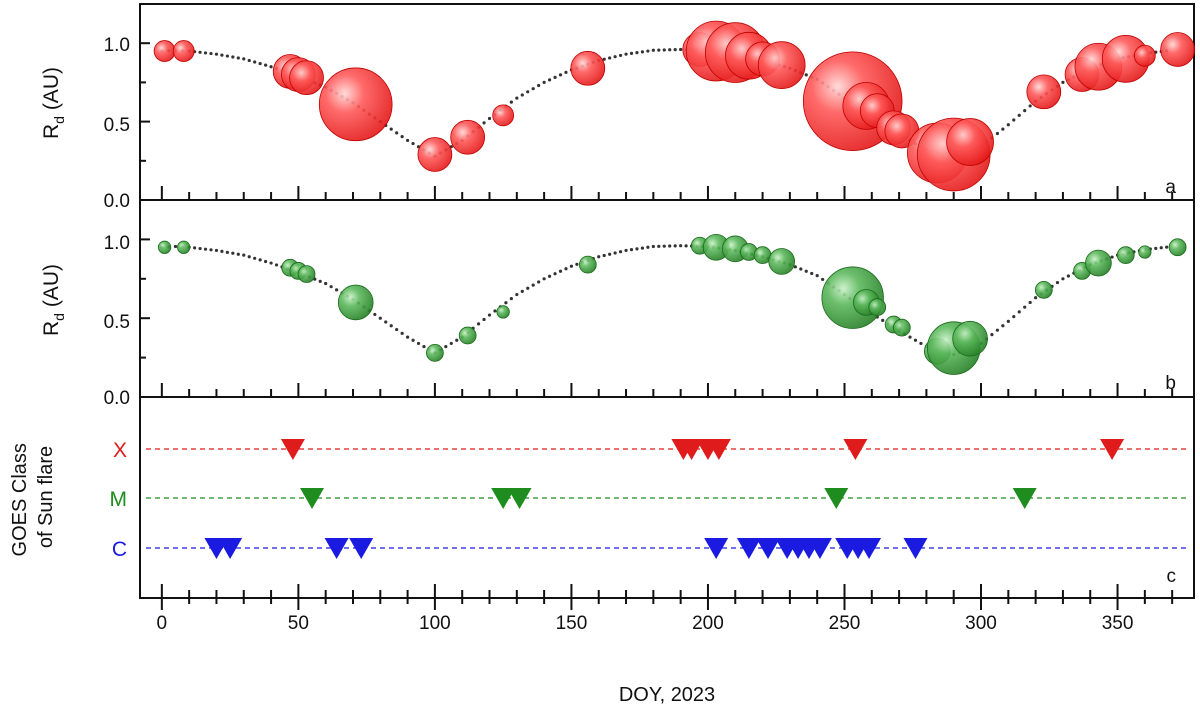 Image resolution: width=1200 pixels, height=715 pixels. I want to click on panel-c-ylabel-line1: GOES Class, so click(20, 499).